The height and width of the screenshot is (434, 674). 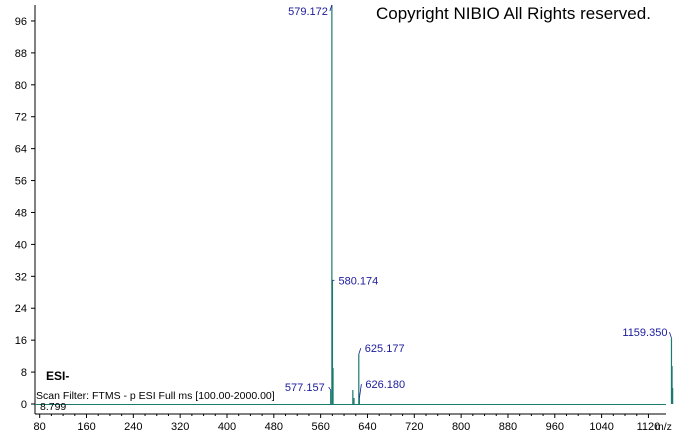 I want to click on y-tick-label: 40, so click(x=21, y=245).